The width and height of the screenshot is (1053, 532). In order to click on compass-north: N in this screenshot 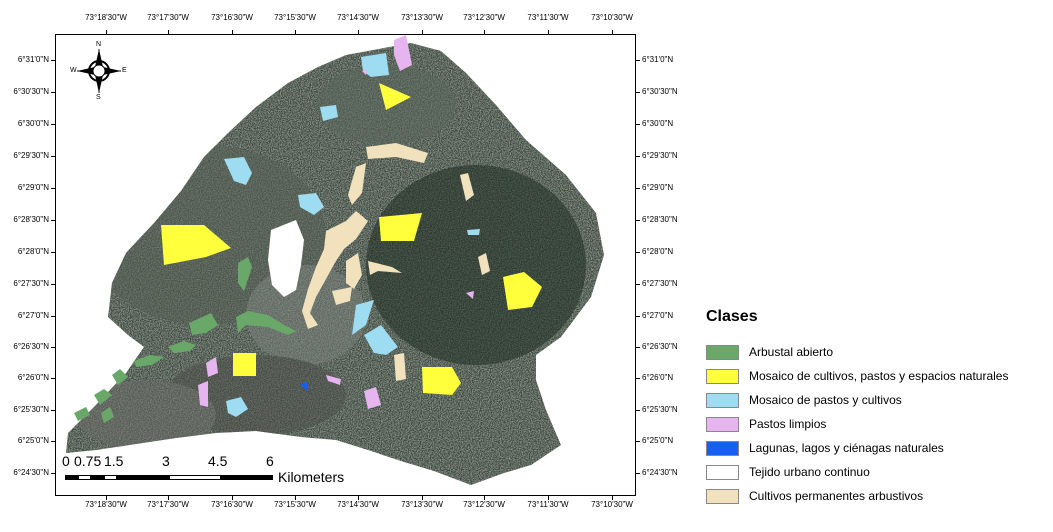, I will do `click(99, 44)`.